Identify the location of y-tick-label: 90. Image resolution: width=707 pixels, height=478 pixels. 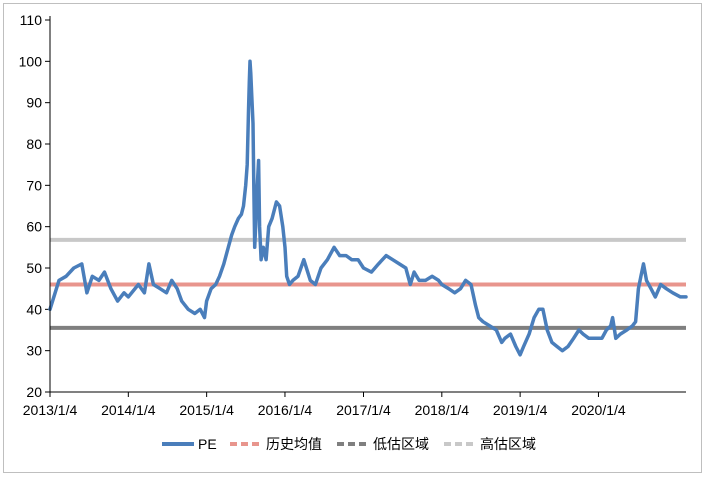
(34, 103).